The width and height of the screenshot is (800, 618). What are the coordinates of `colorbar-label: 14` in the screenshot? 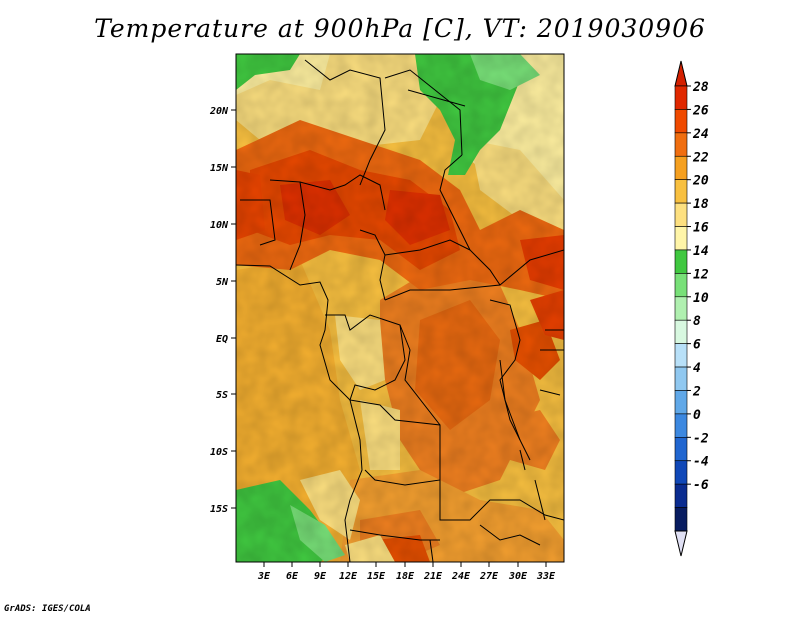 It's located at (701, 251).